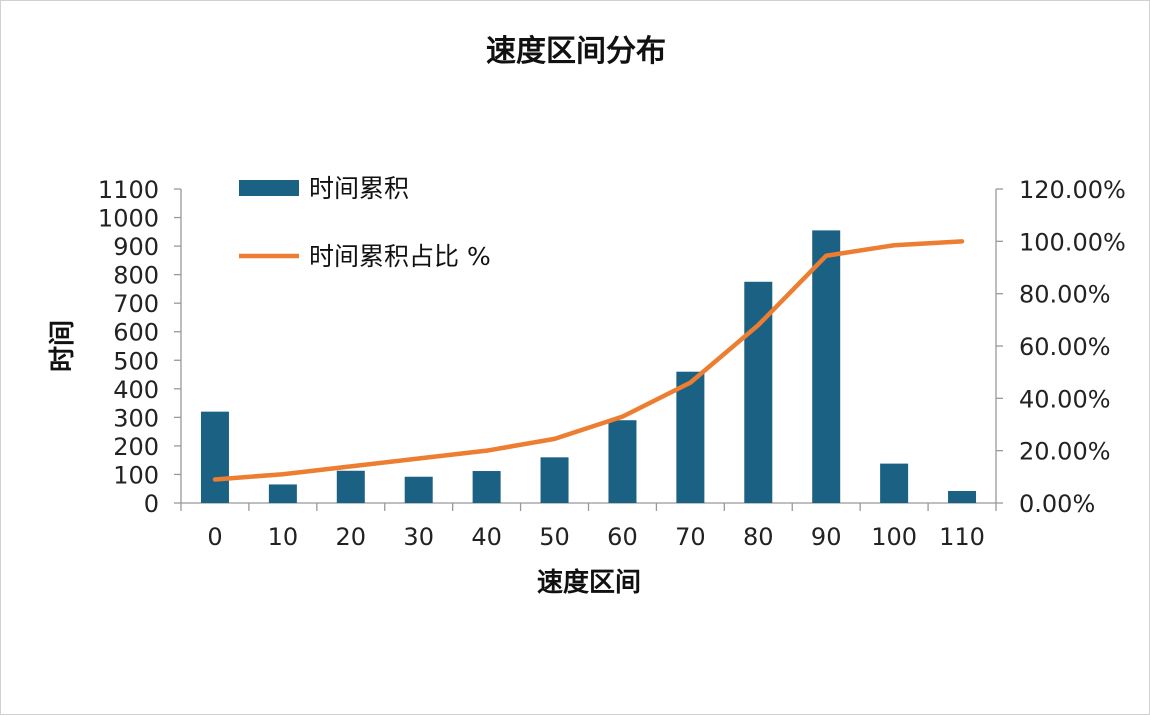 Image resolution: width=1150 pixels, height=716 pixels. What do you see at coordinates (894, 537) in the screenshot?
I see `x-tick-label: 100` at bounding box center [894, 537].